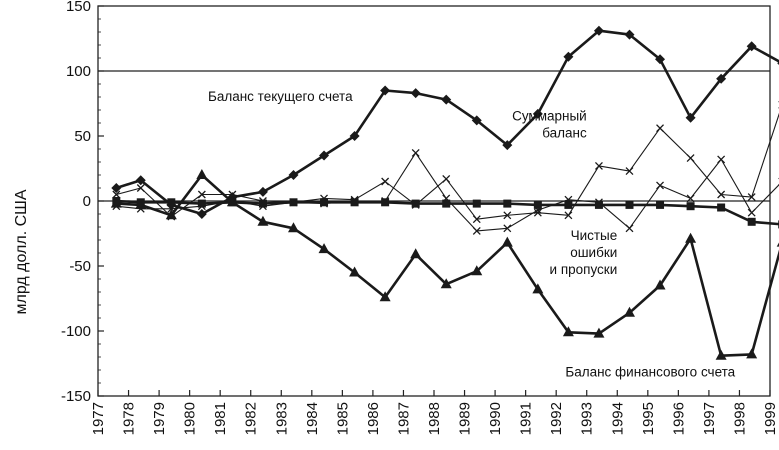  What do you see at coordinates (739, 418) in the screenshot?
I see `x-tick-label: 1998` at bounding box center [739, 418].